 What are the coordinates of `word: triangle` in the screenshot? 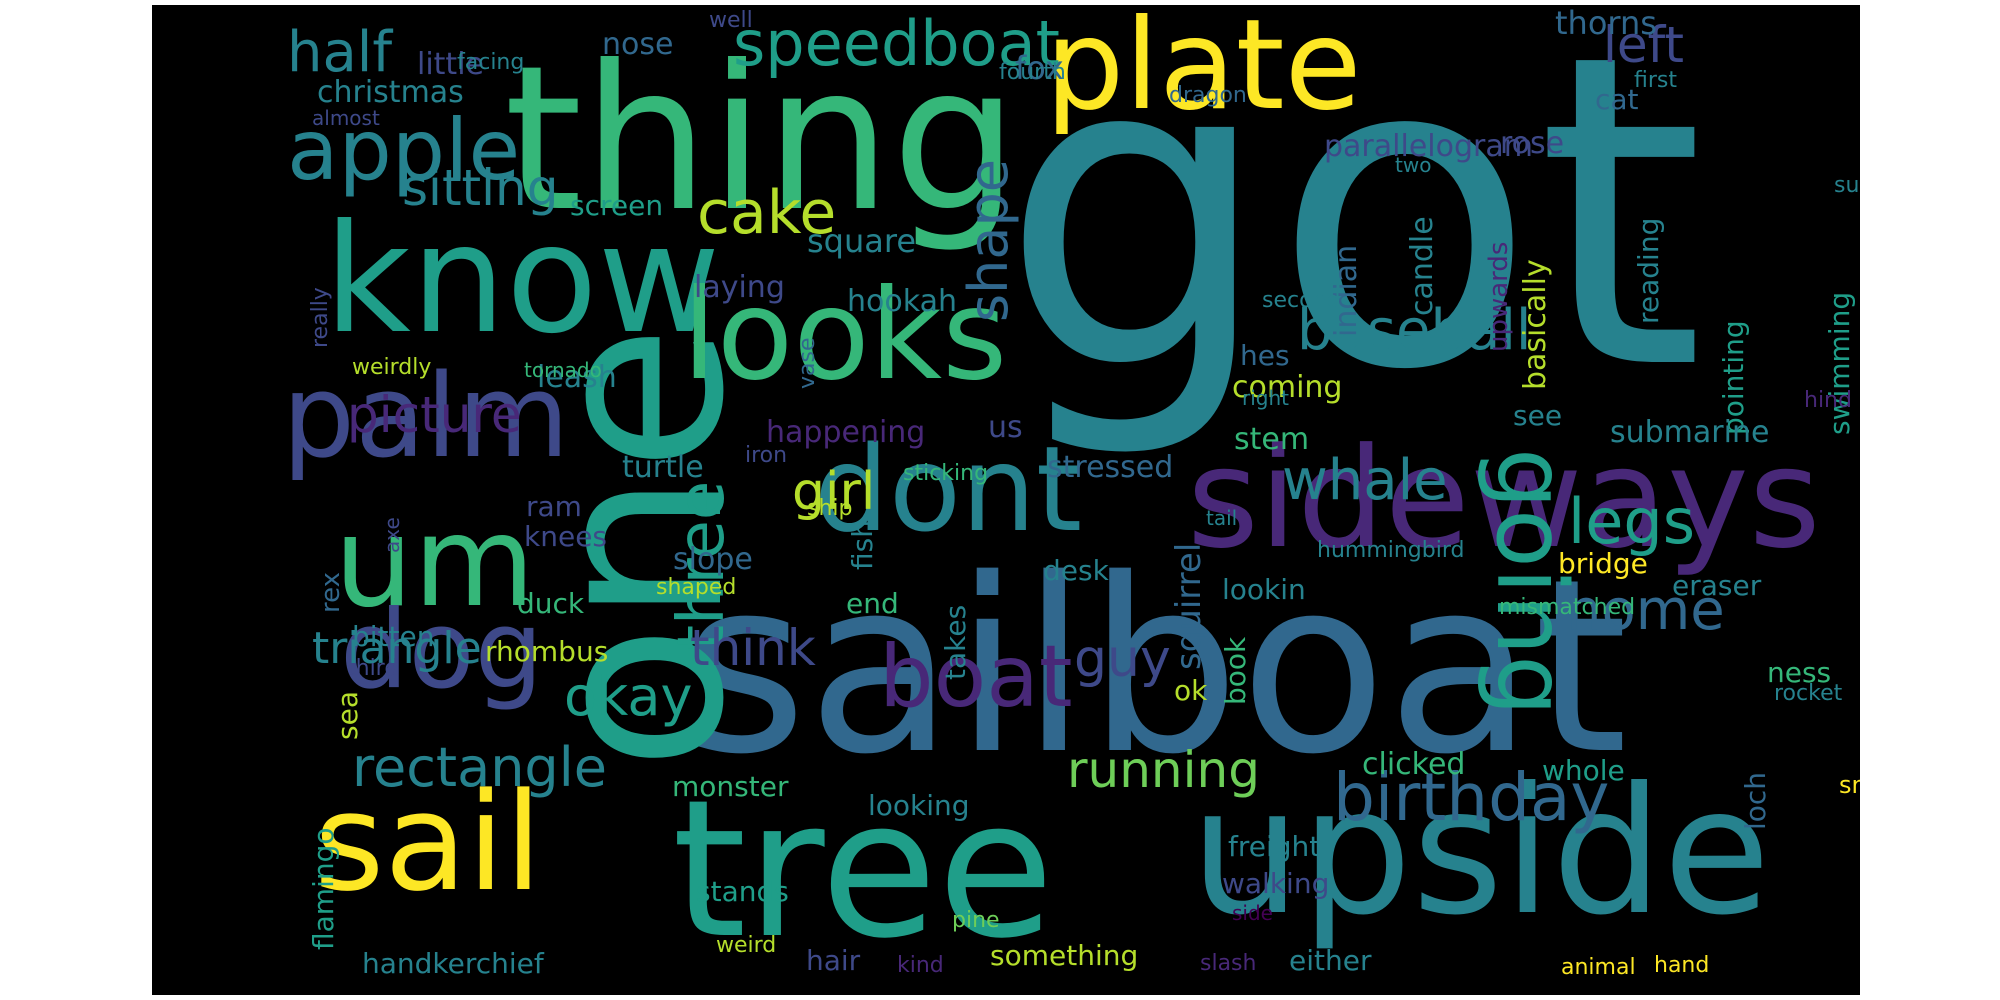 It's located at (397, 648).